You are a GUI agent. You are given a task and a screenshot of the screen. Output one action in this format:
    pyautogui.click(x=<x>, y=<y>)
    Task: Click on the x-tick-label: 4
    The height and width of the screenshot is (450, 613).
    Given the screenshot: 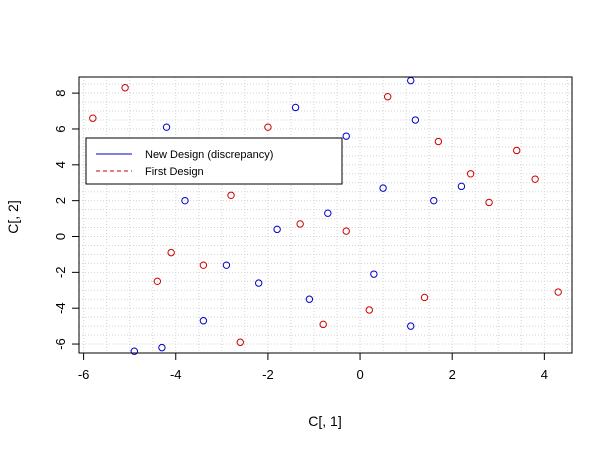 What is the action you would take?
    pyautogui.click(x=544, y=374)
    